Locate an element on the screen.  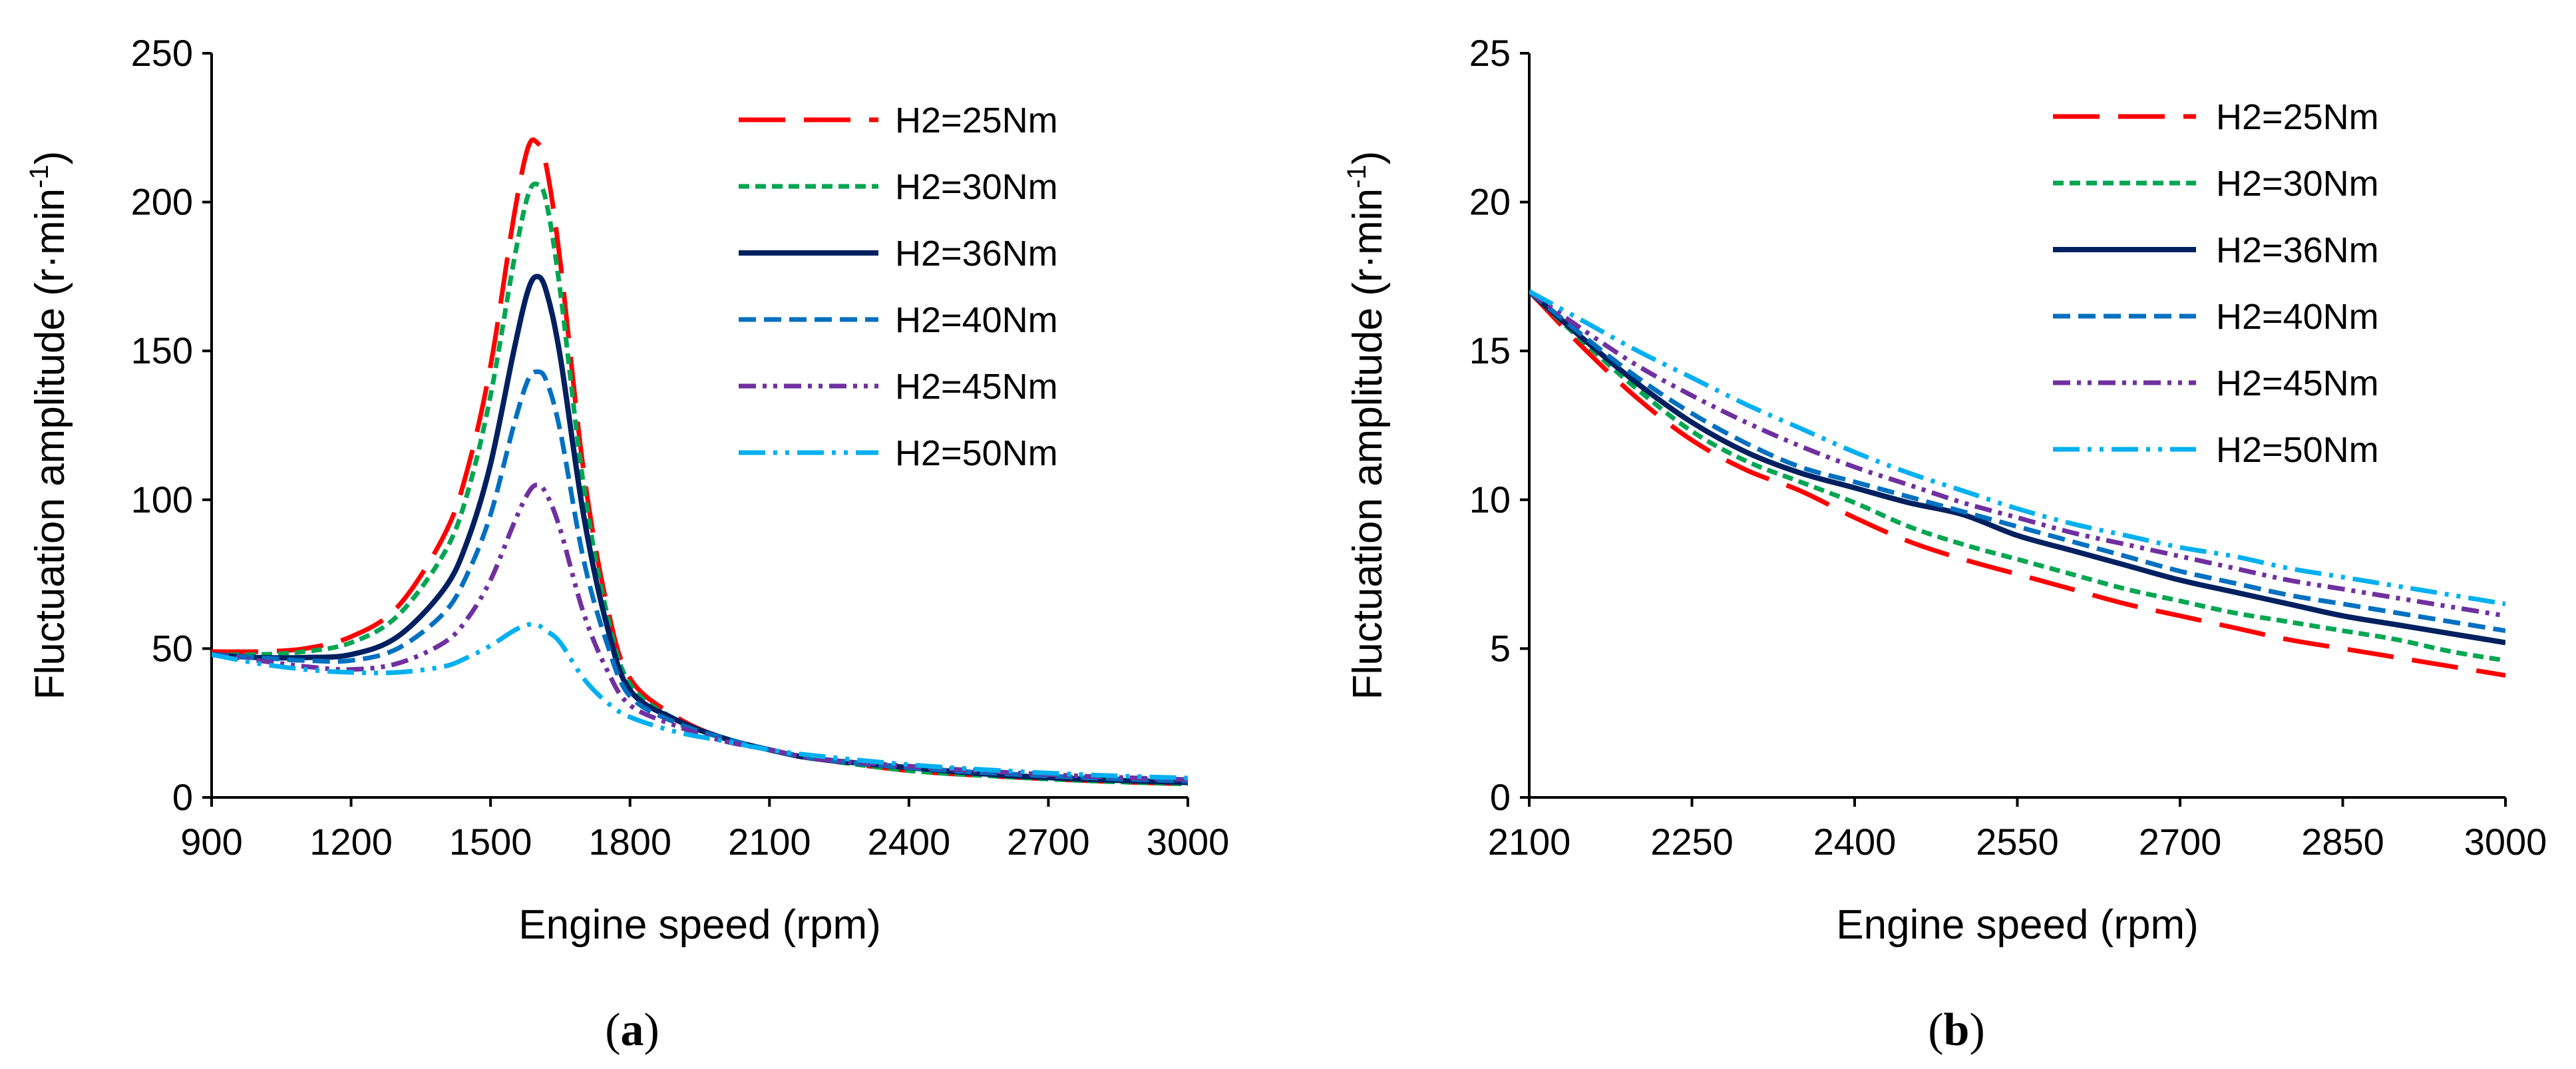
panel-caption: (b) is located at coordinates (1956, 1030).